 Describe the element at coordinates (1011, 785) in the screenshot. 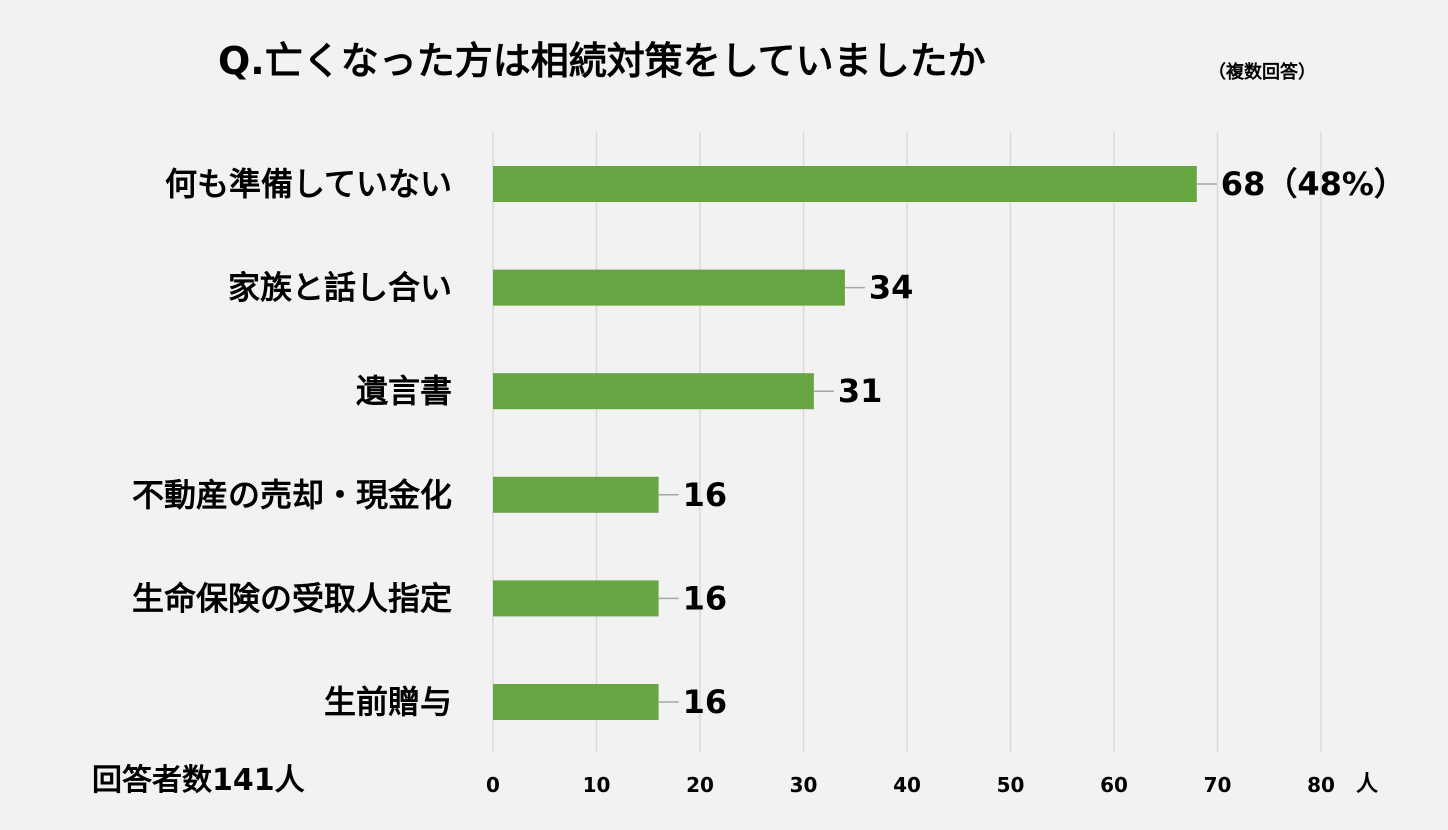

I see `x-tick-label: 50` at that location.